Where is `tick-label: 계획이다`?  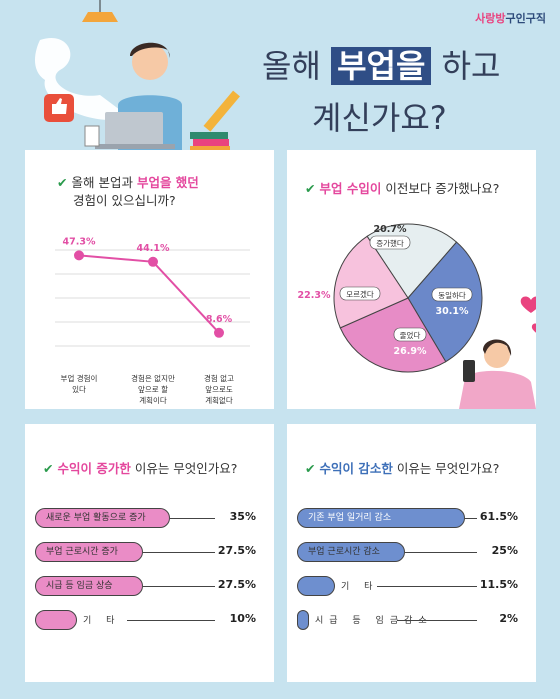 tick-label: 계획이다 is located at coordinates (153, 400).